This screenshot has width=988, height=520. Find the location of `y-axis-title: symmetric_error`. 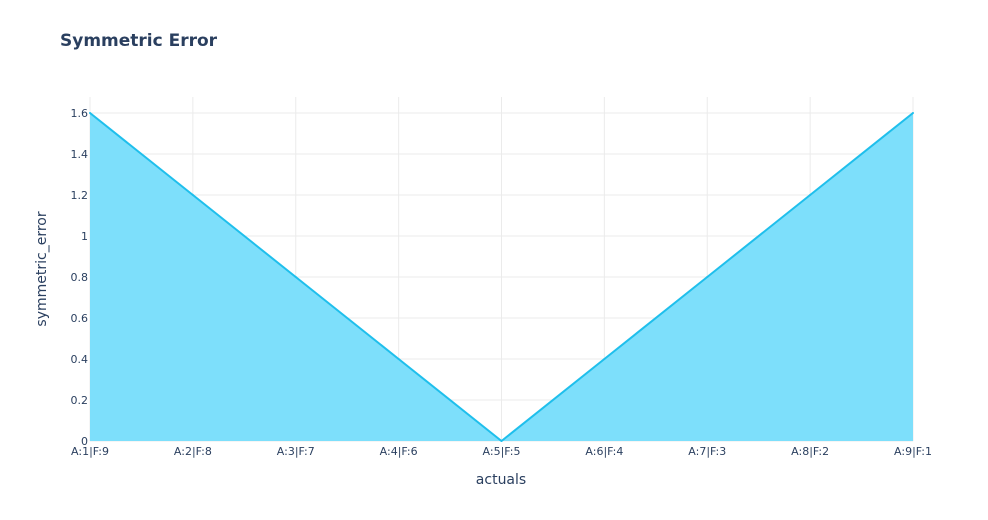

y-axis-title: symmetric_error is located at coordinates (42, 268).